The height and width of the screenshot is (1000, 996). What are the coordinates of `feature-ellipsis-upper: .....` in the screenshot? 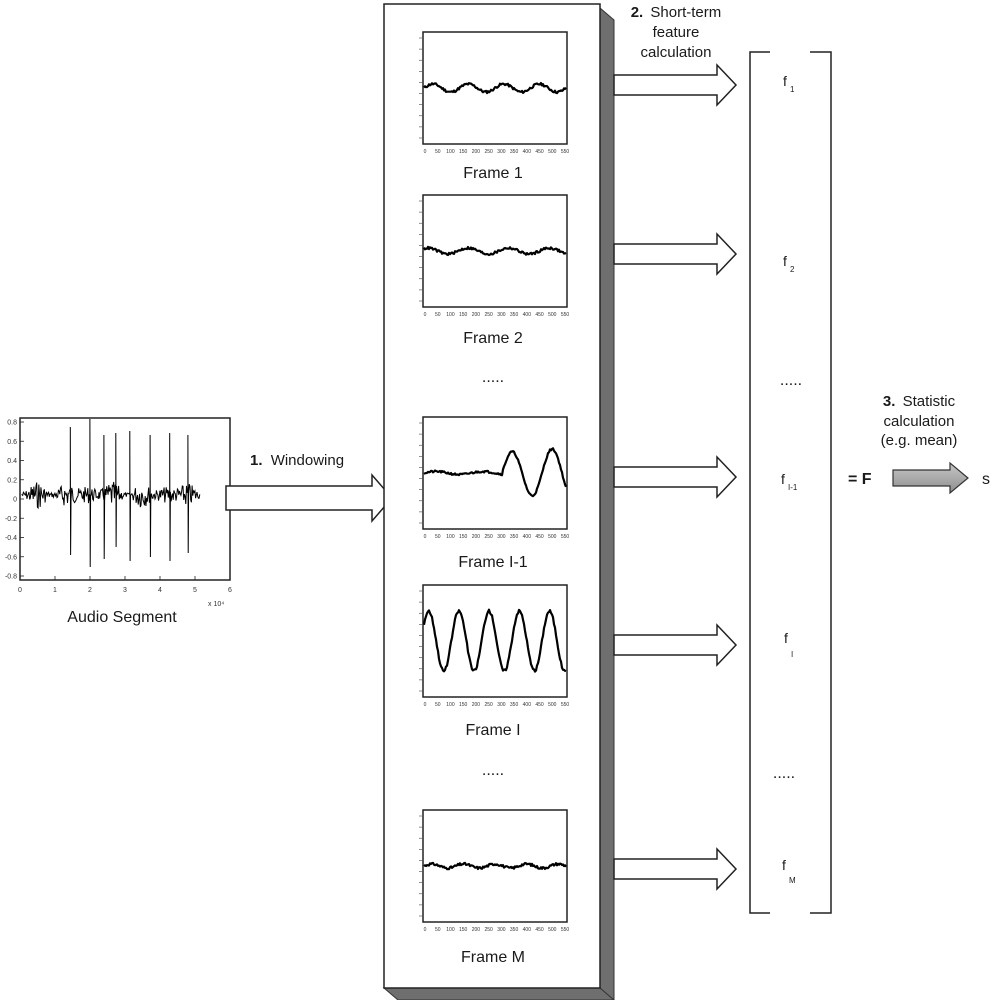 It's located at (791, 380).